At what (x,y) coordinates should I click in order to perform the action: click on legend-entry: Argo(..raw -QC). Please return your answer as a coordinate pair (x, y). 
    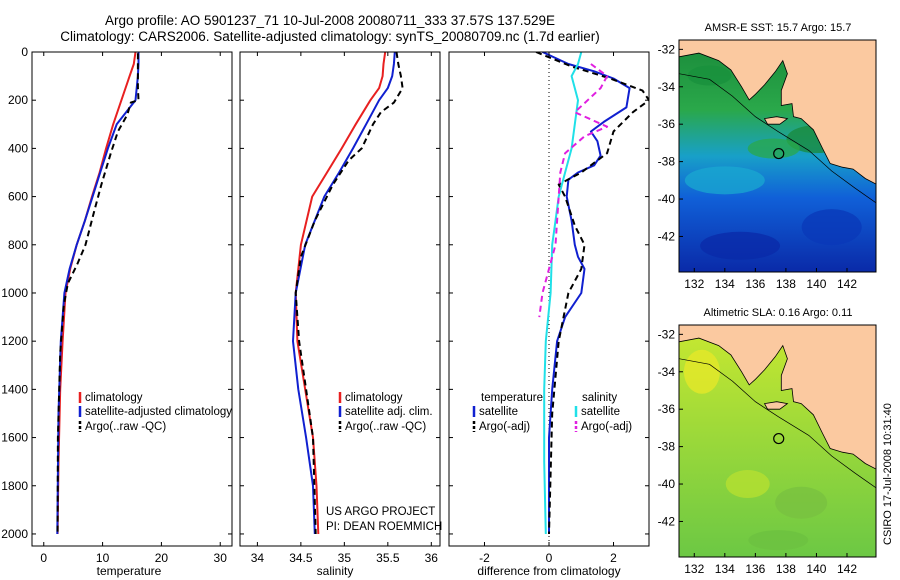
    Looking at the image, I should click on (125, 427).